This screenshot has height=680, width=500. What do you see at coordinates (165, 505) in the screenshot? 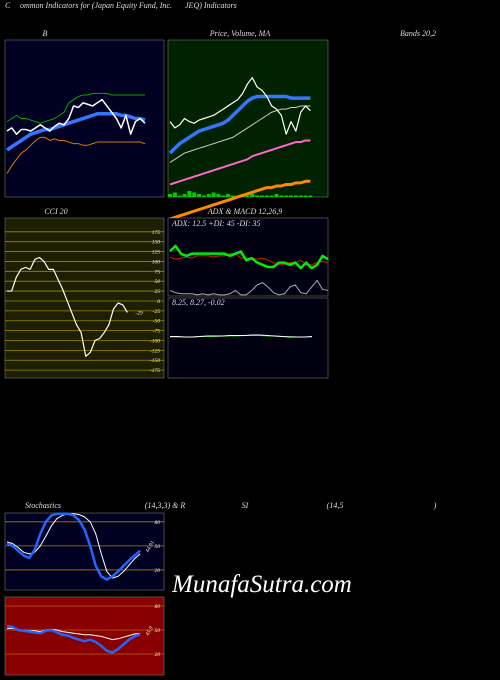
I see `panel-label: (14,3,3) & R` at bounding box center [165, 505].